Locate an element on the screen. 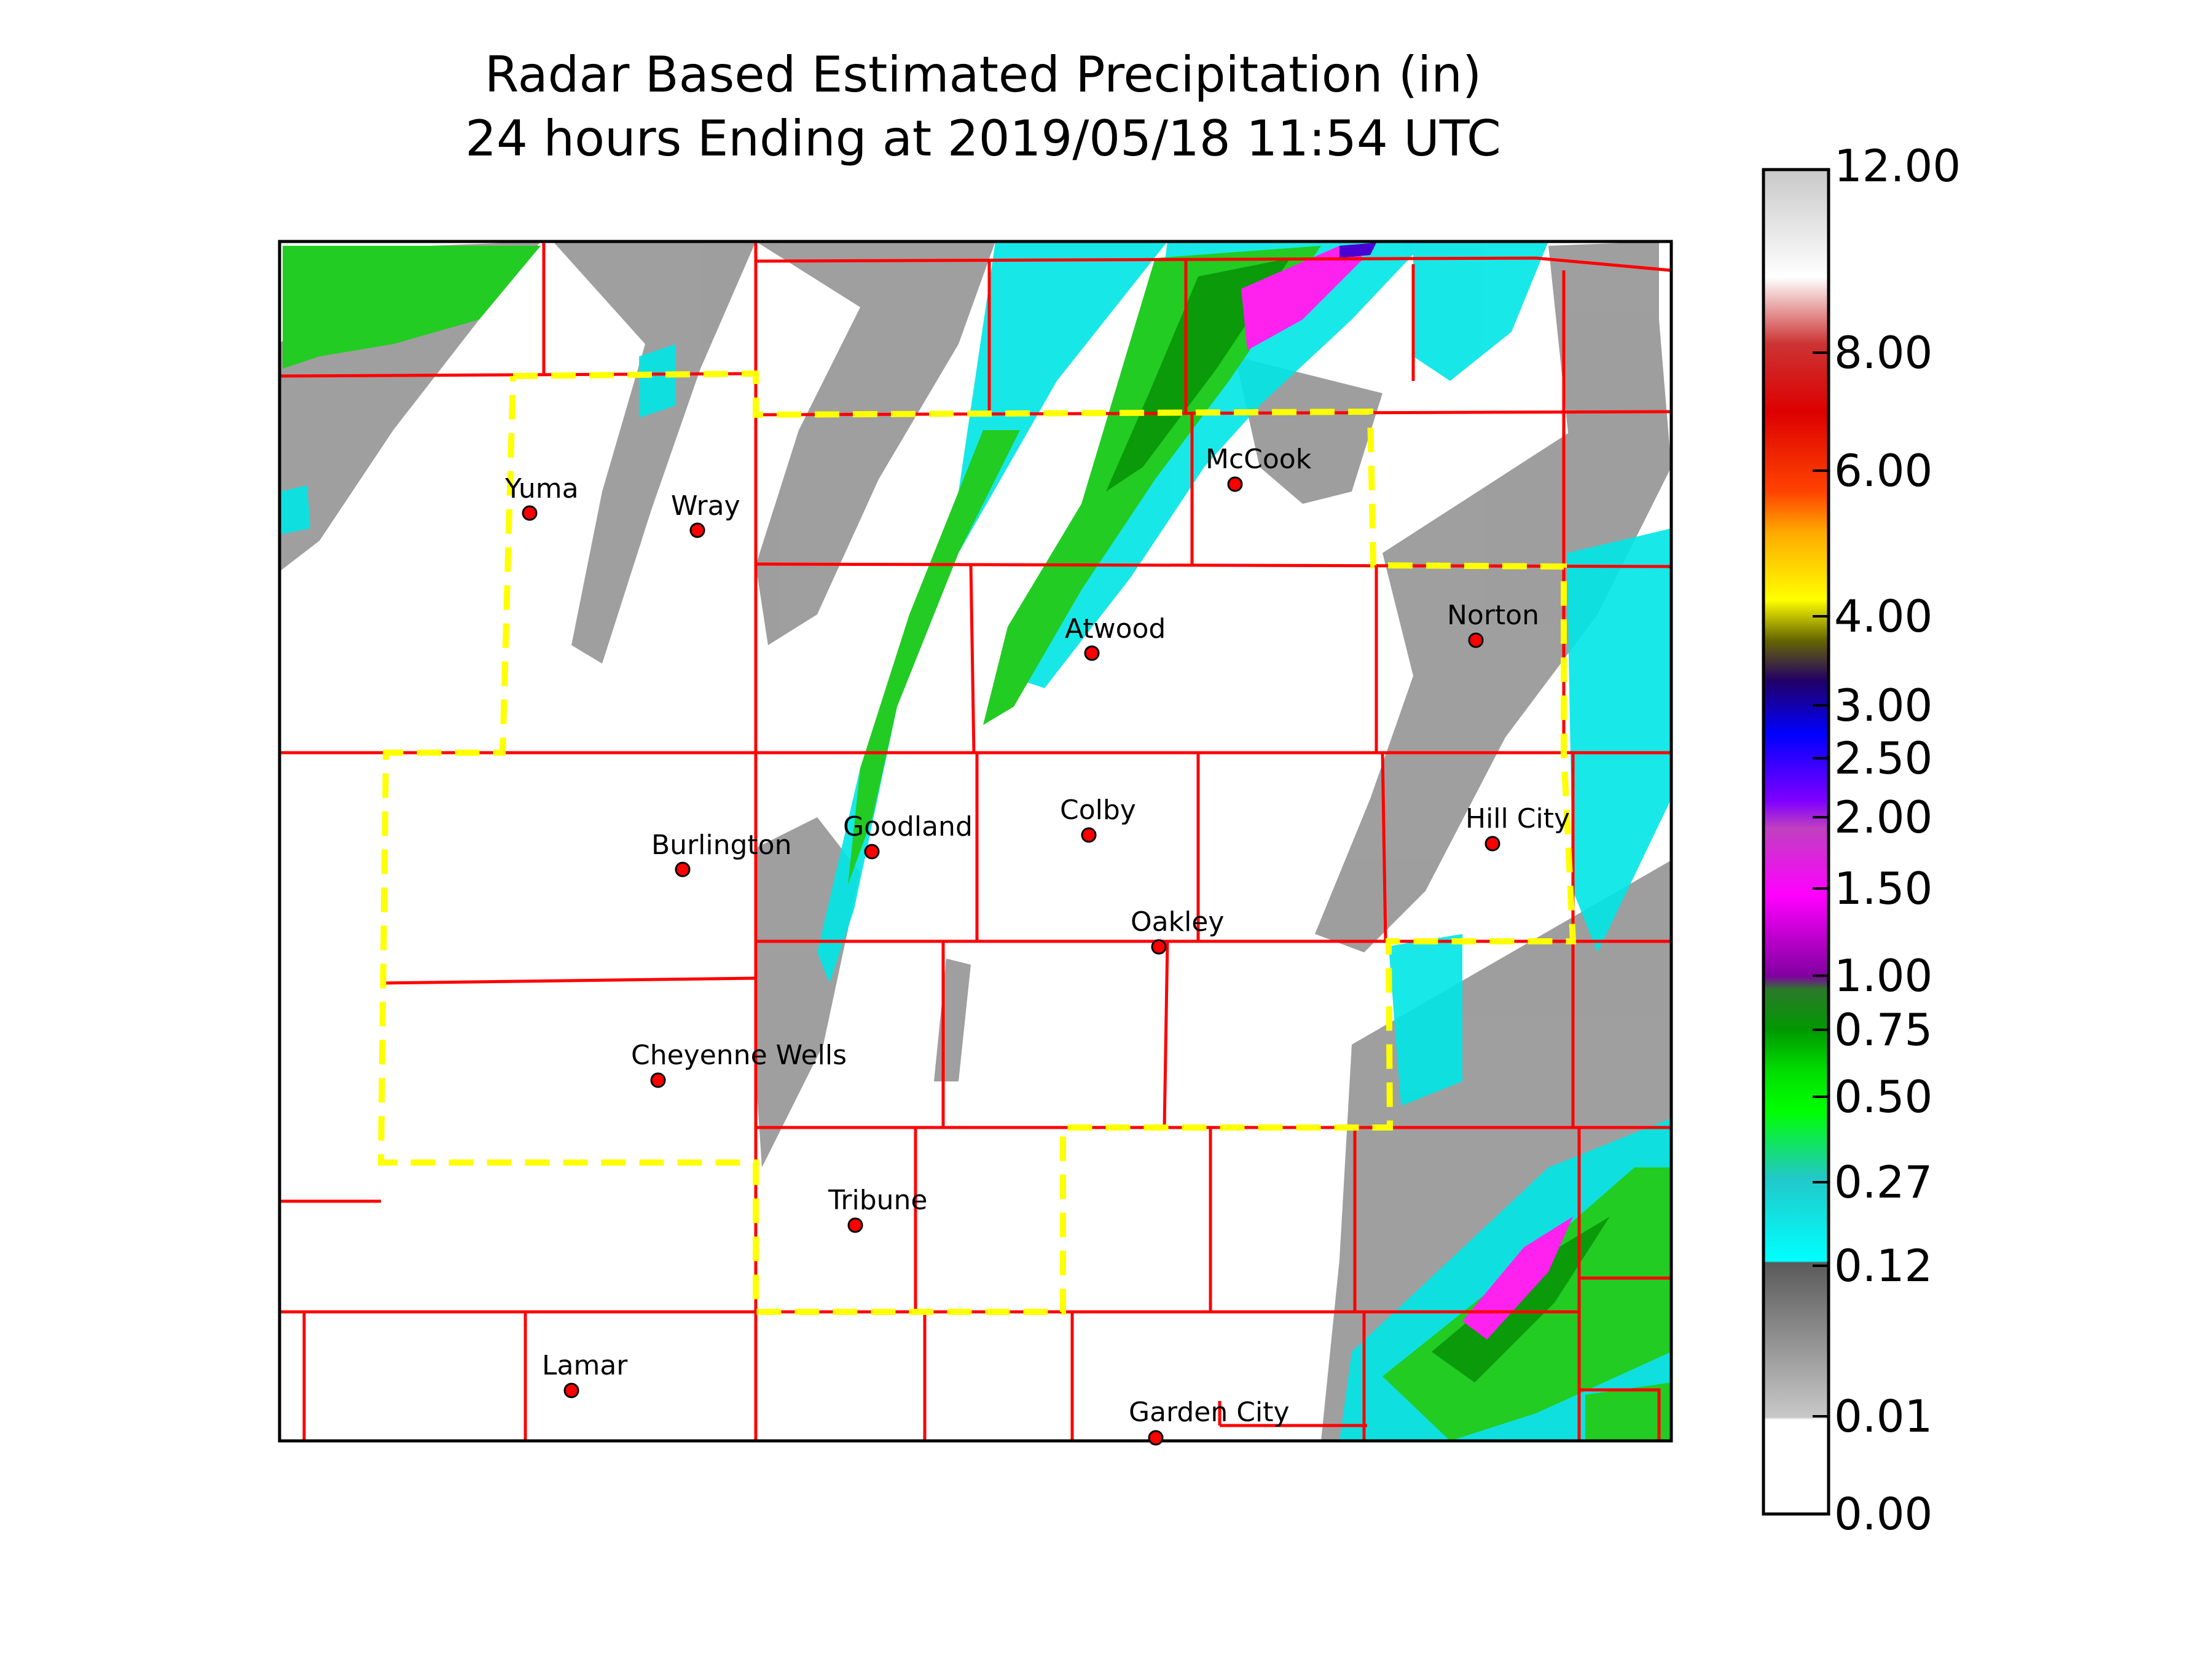 The width and height of the screenshot is (2212, 1659). svg-text: Atwood is located at coordinates (1115, 629).